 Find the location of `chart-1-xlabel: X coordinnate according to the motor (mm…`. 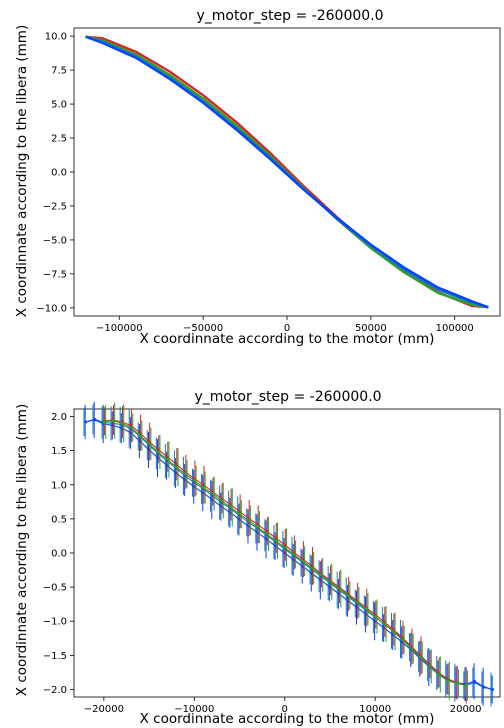

chart-1-xlabel: X coordinnate according to the motor (mm… is located at coordinates (287, 339).